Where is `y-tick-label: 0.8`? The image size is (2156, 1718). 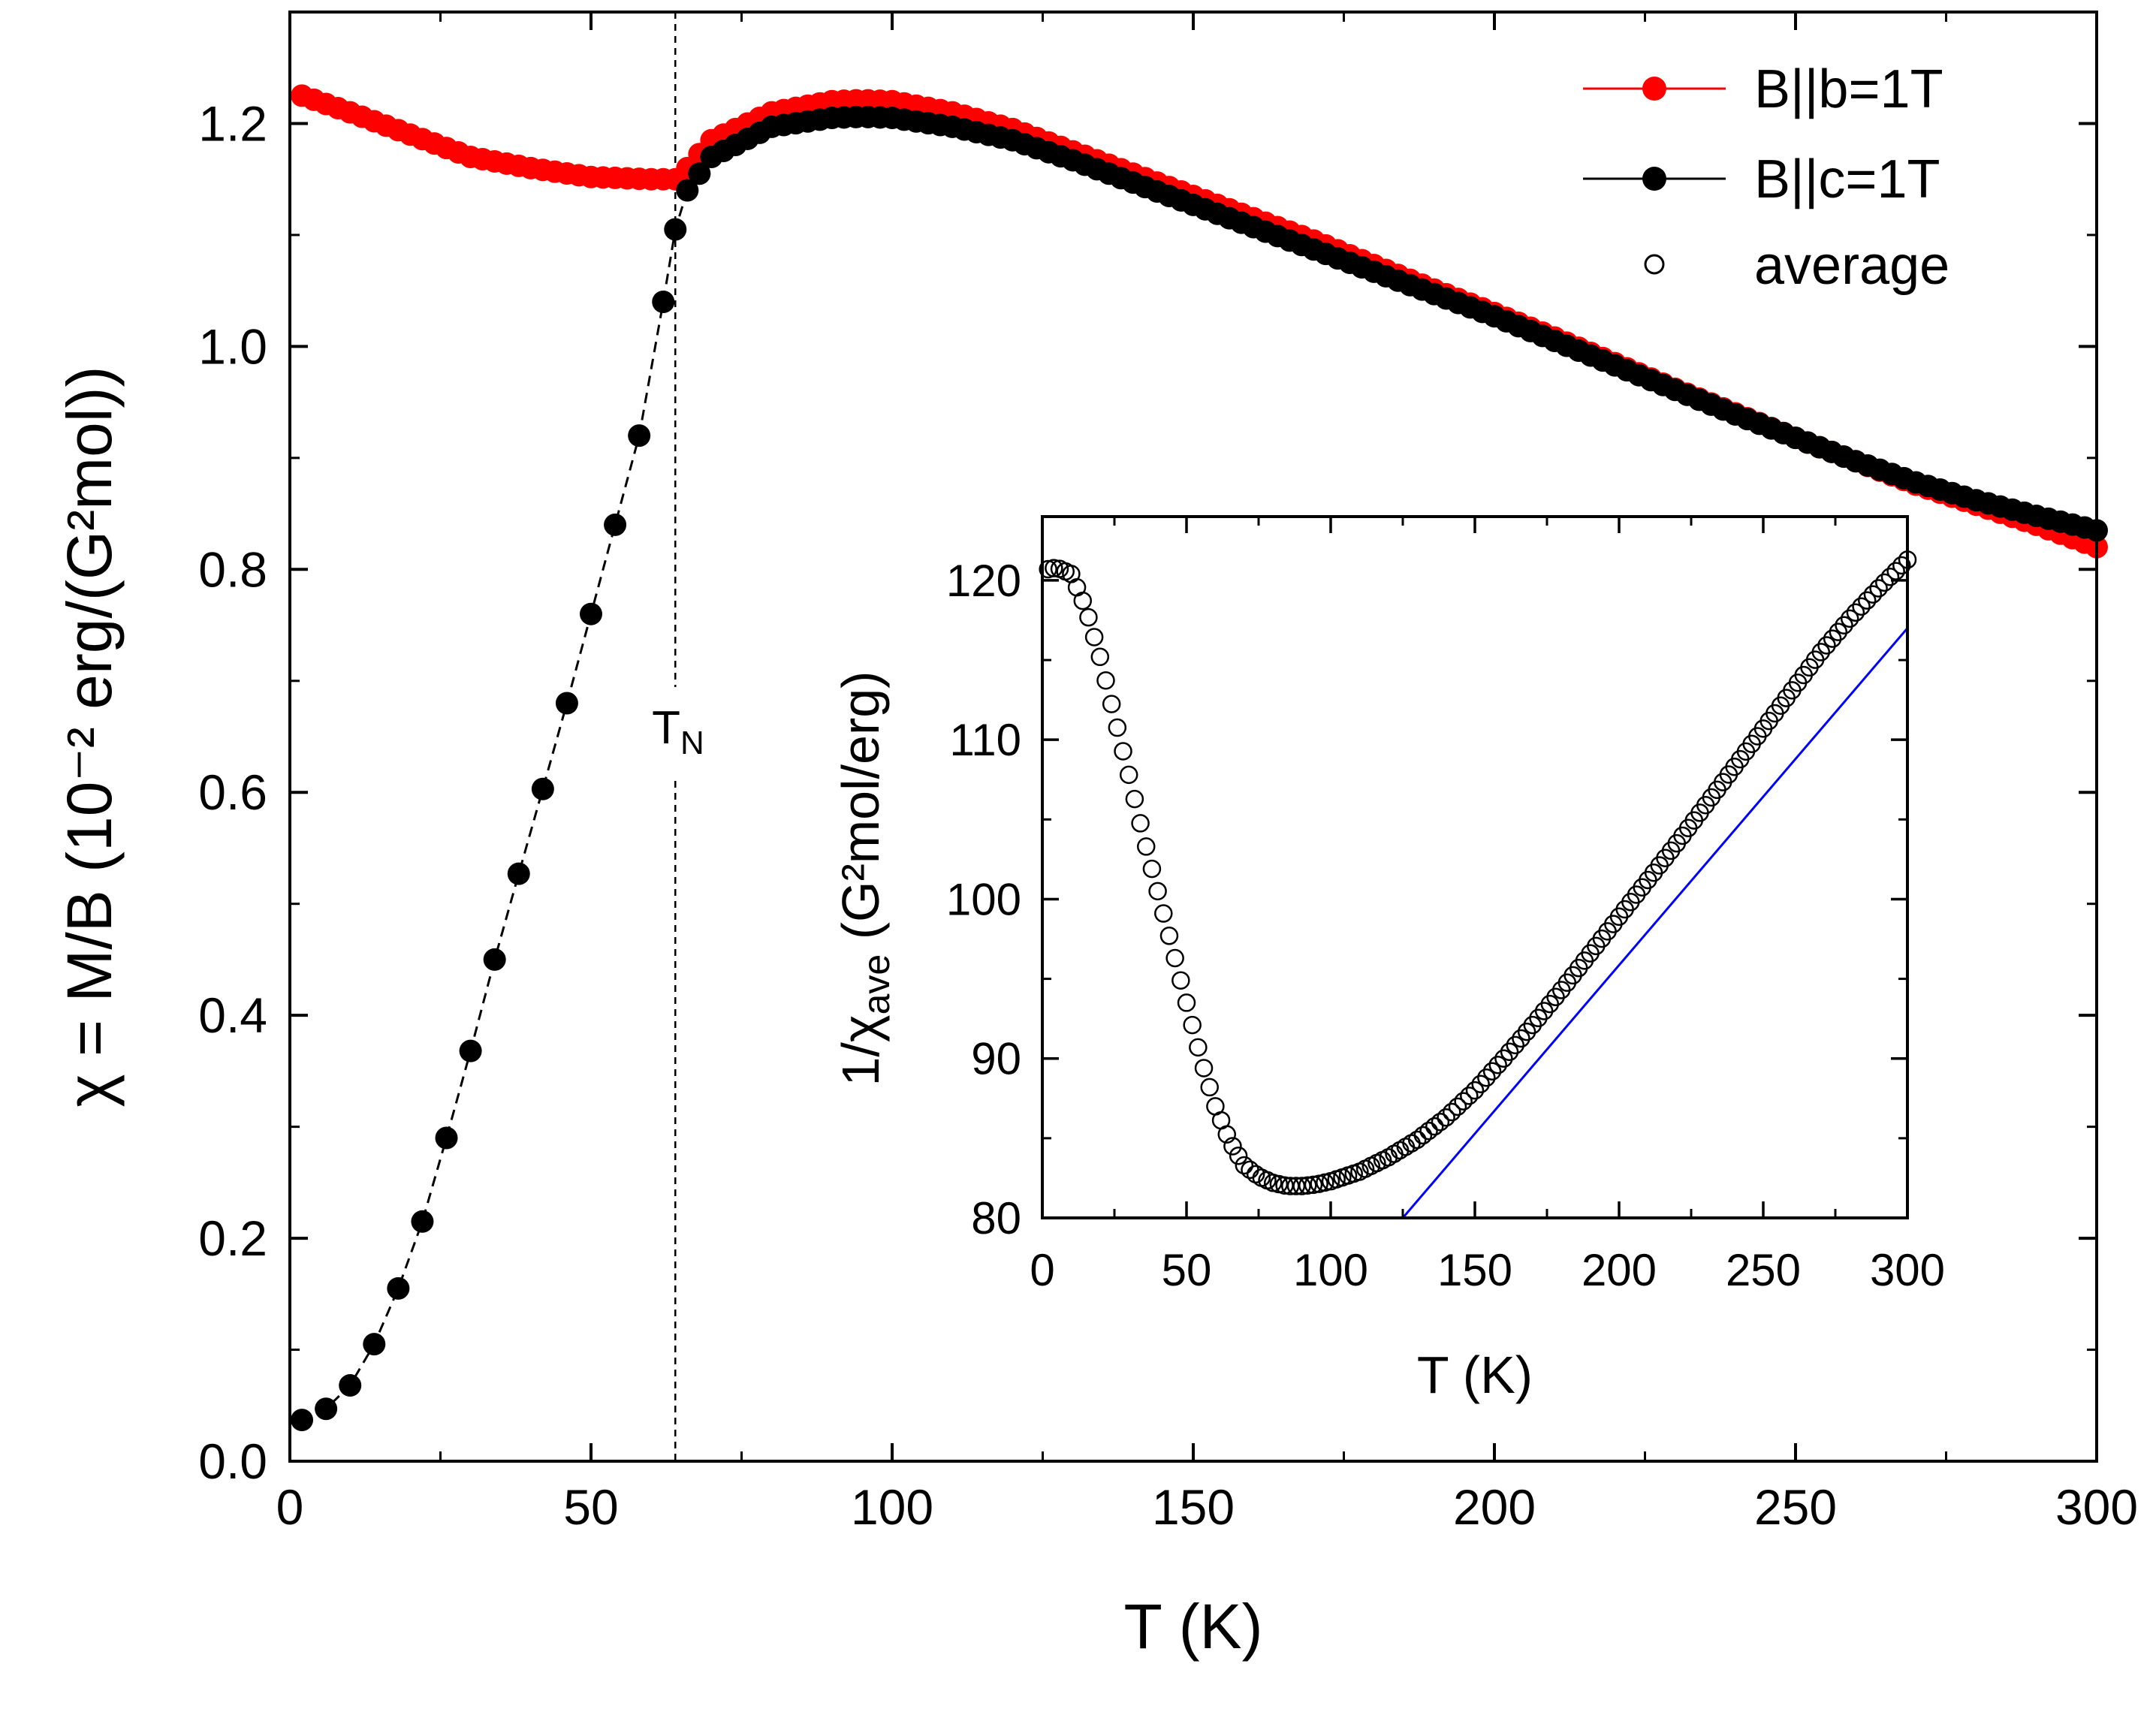
y-tick-label: 0.8 is located at coordinates (232, 569).